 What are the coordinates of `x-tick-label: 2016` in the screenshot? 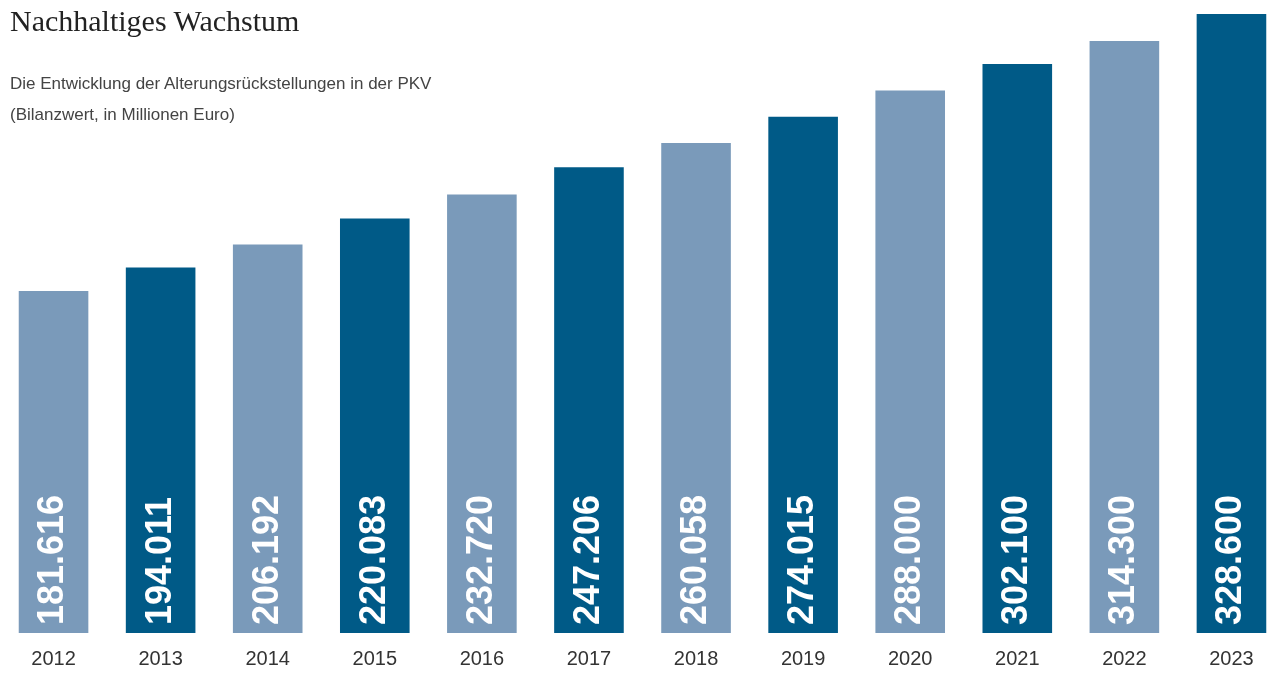 It's located at (482, 657).